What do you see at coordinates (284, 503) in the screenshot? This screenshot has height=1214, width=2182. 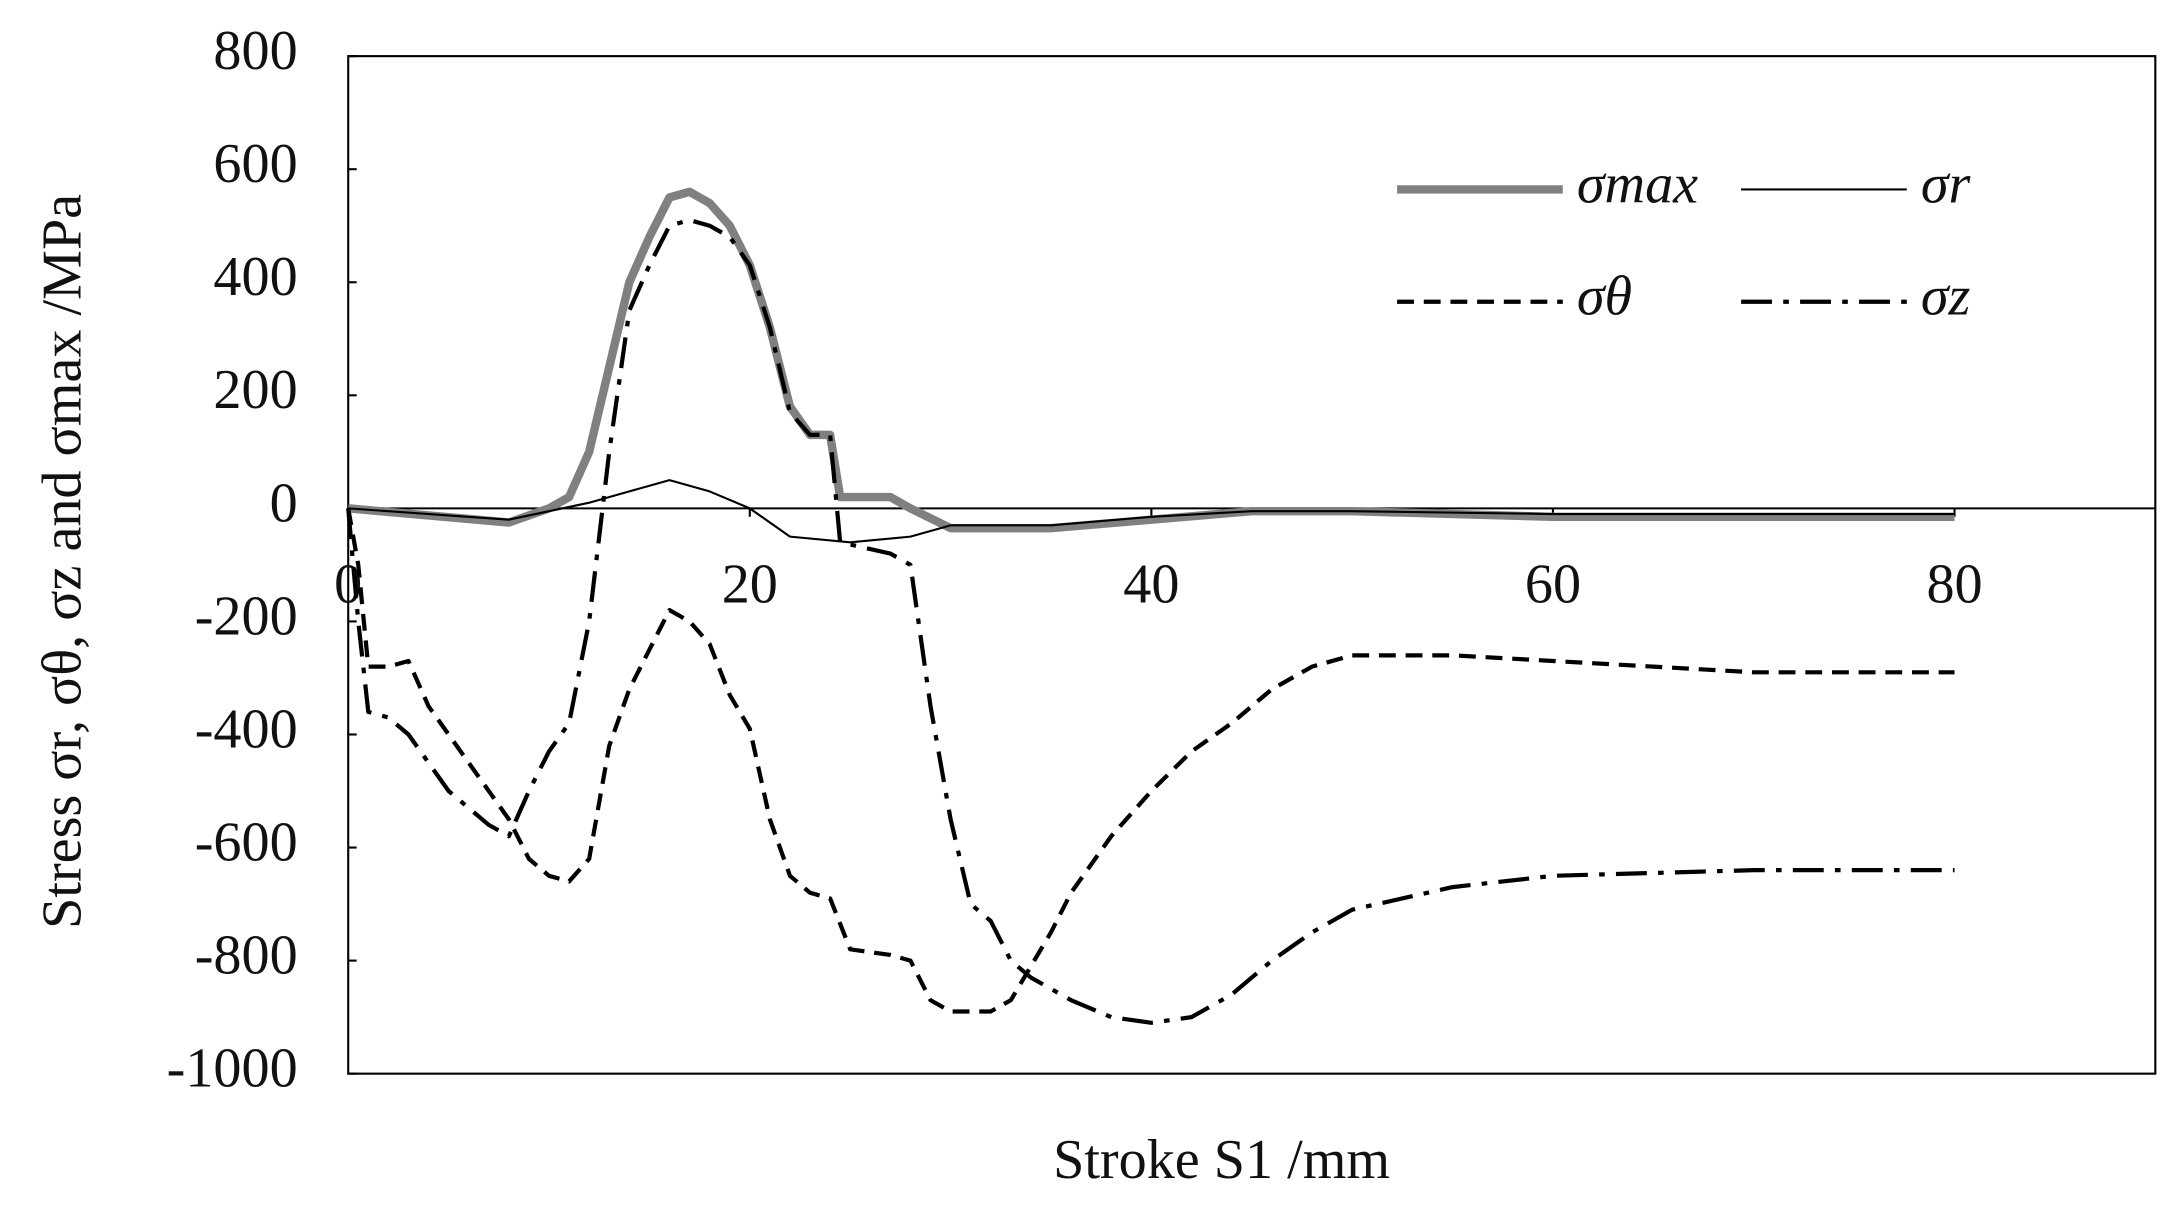 I see `y-tick-label: 0` at bounding box center [284, 503].